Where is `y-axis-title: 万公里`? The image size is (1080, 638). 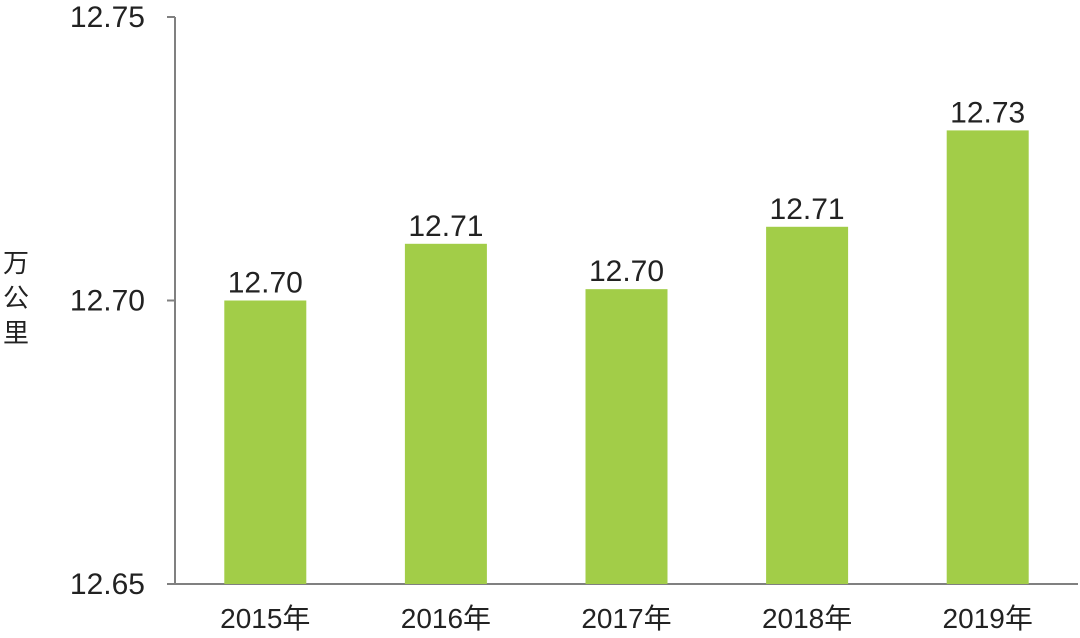
y-axis-title: 万公里 is located at coordinates (16, 298).